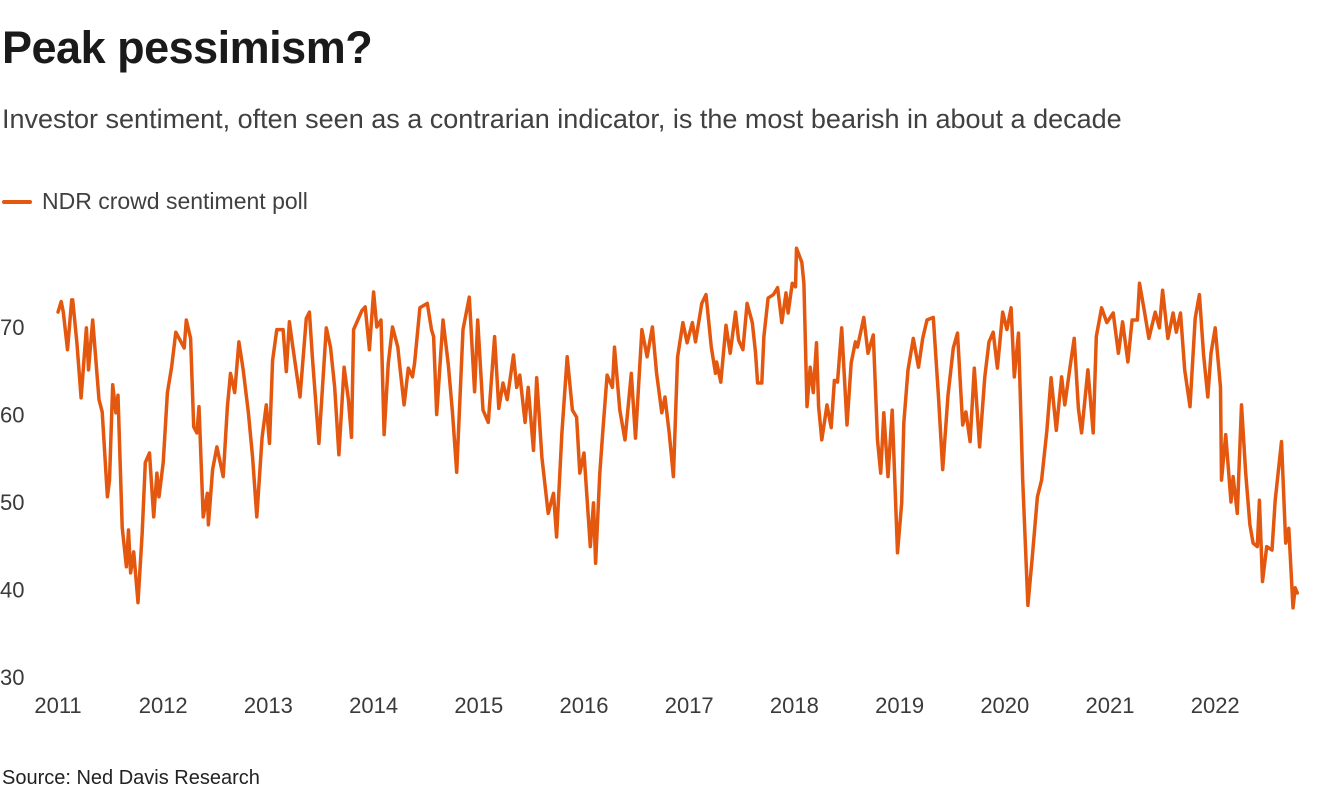 This screenshot has width=1320, height=800. I want to click on y-axis: 30 40 50 60 70, so click(12, 502).